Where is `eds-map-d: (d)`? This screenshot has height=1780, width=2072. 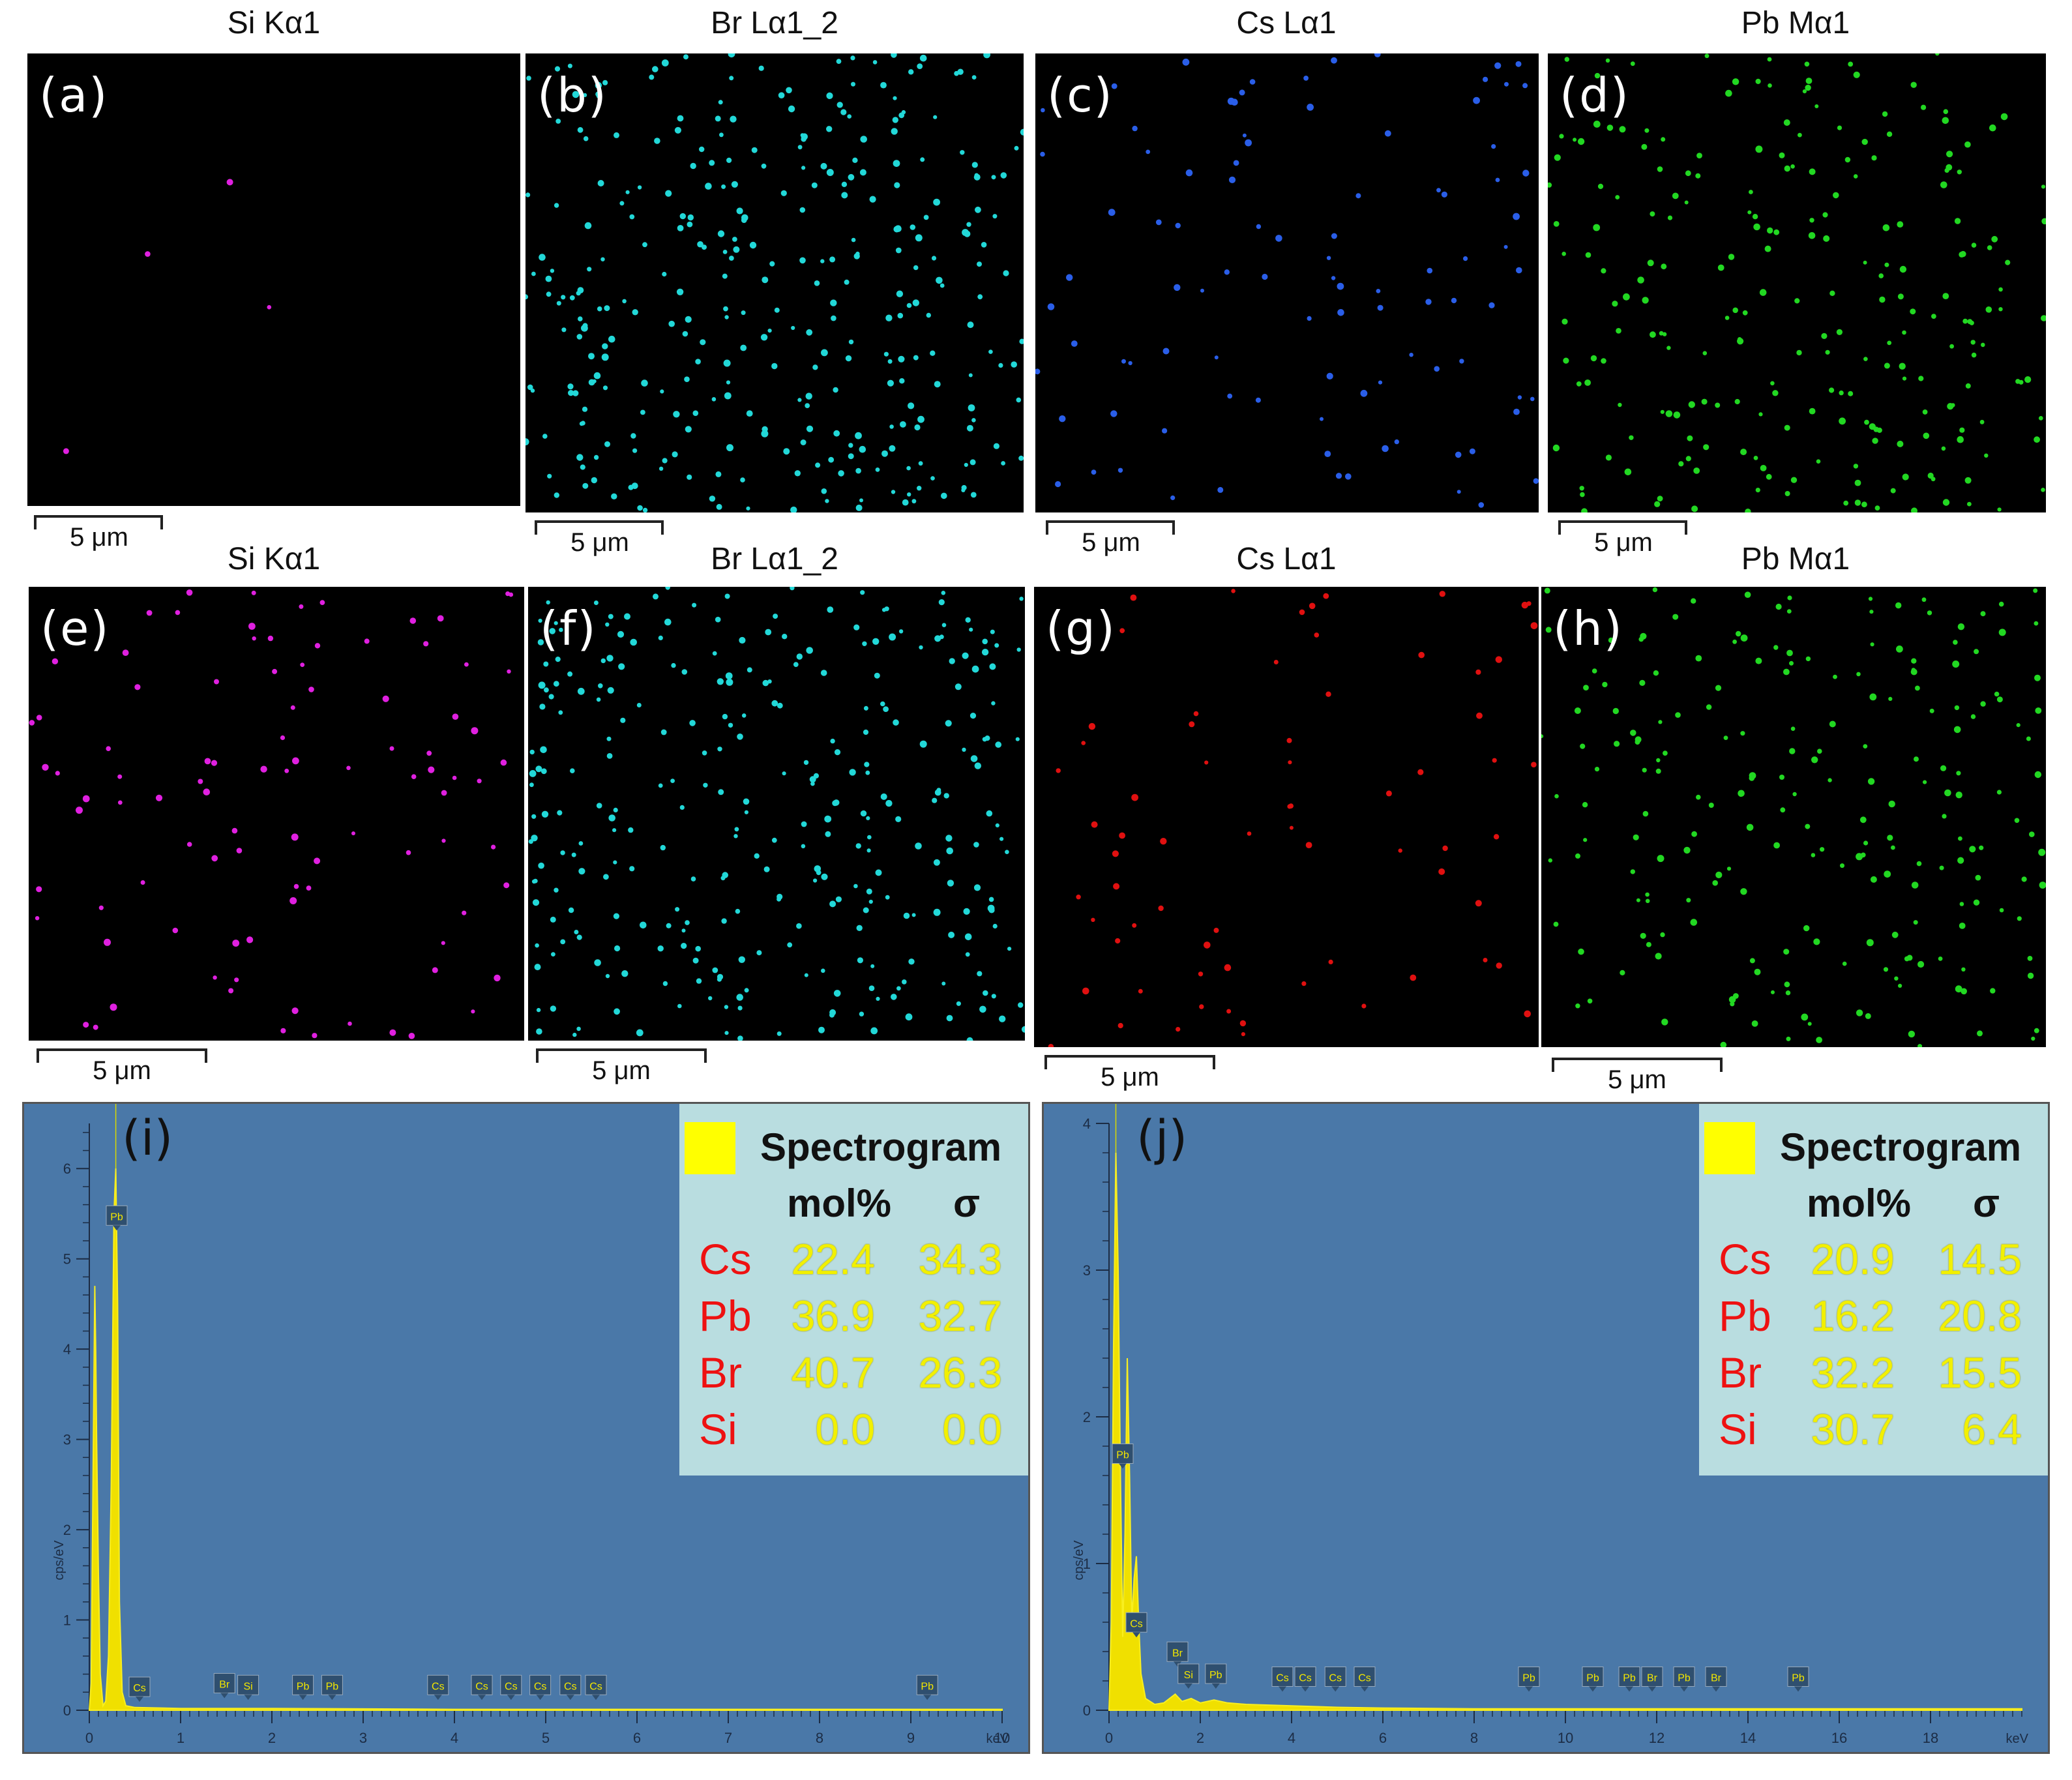
eds-map-d: (d) is located at coordinates (1797, 282).